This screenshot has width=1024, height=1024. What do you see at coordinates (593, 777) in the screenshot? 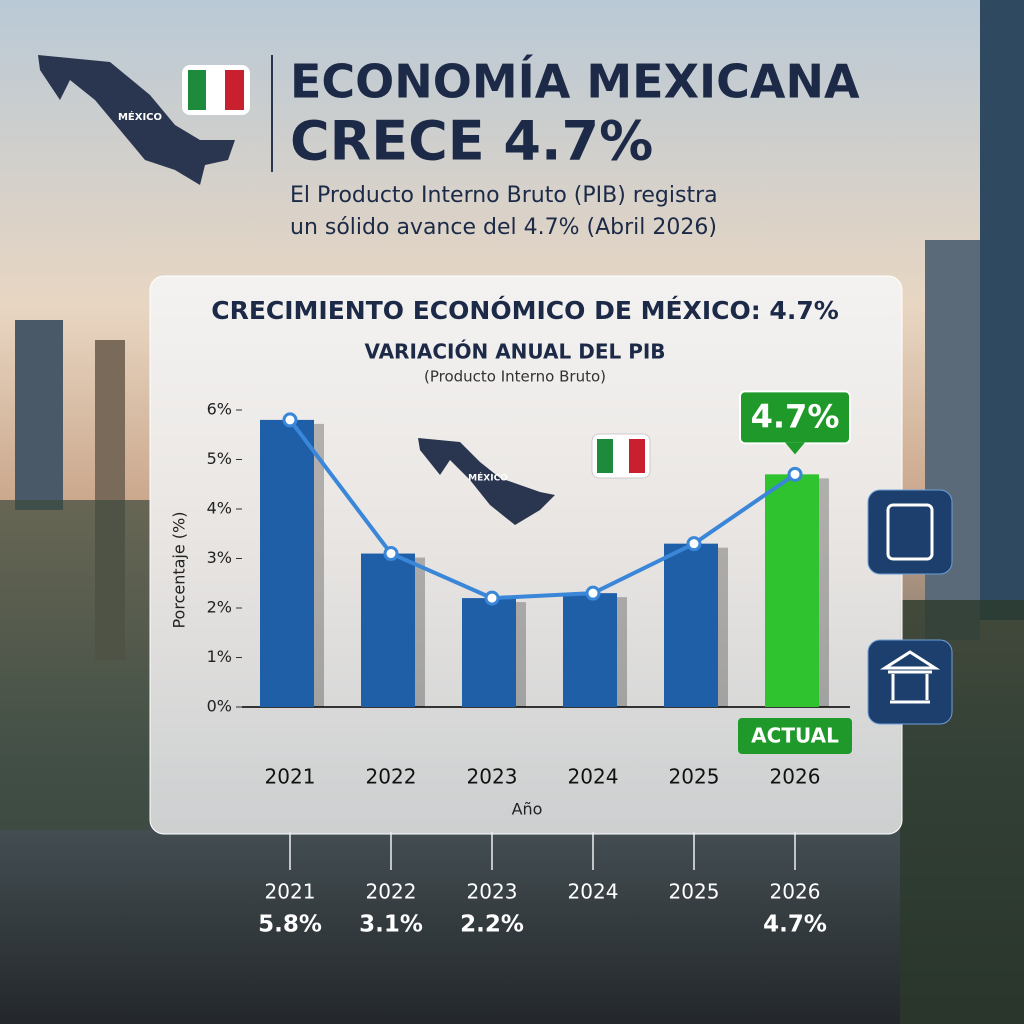
I see `x-tick-label: 2024` at bounding box center [593, 777].